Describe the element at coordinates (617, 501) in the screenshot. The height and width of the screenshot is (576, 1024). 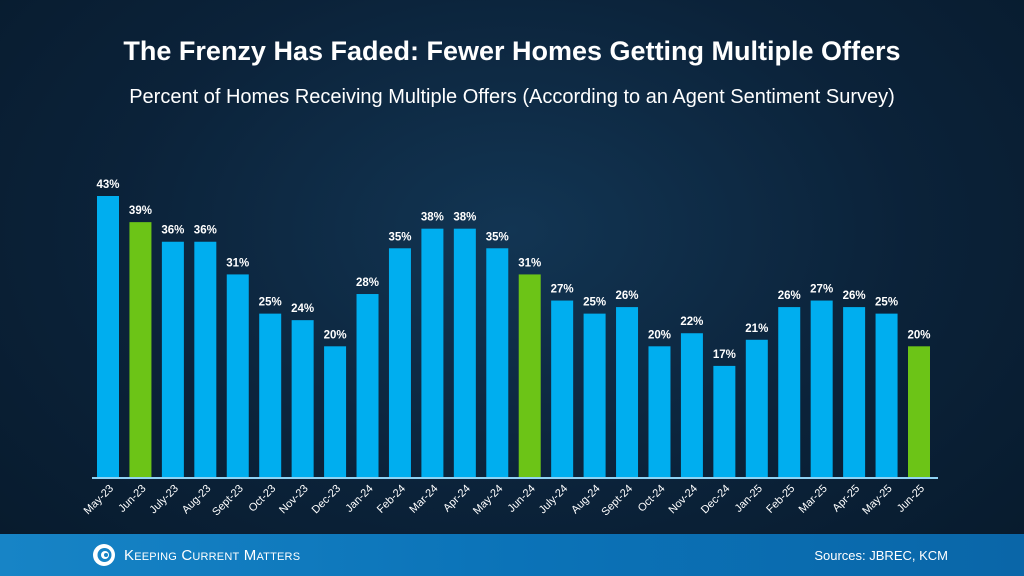
I see `x-tick-label: Sept-24` at that location.